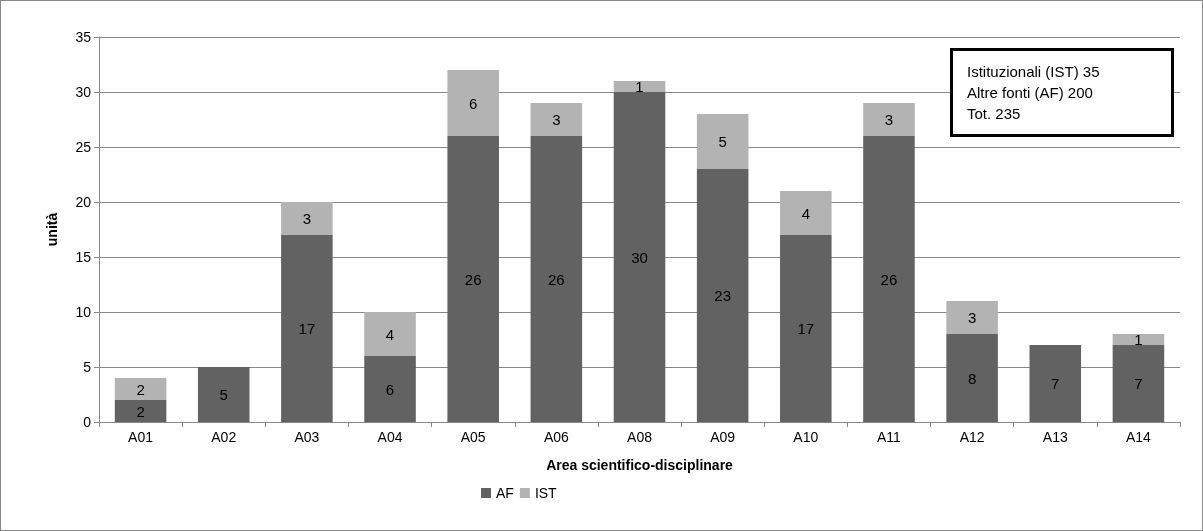  Describe the element at coordinates (390, 437) in the screenshot. I see `x-tick-label: A04` at that location.